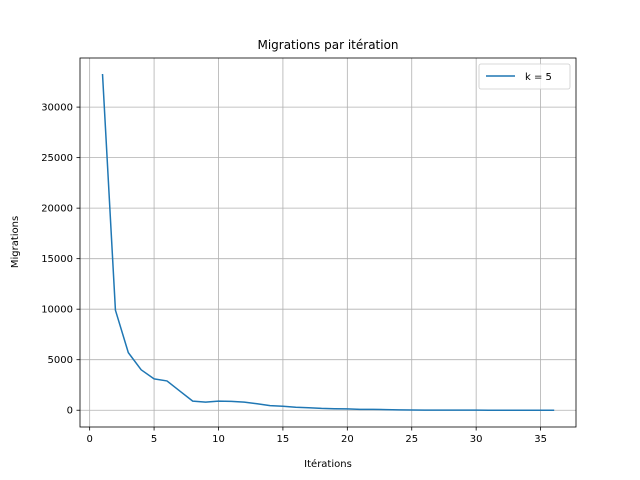 This screenshot has height=480, width=640. What do you see at coordinates (347, 439) in the screenshot?
I see `x-tick-label: 20` at bounding box center [347, 439].